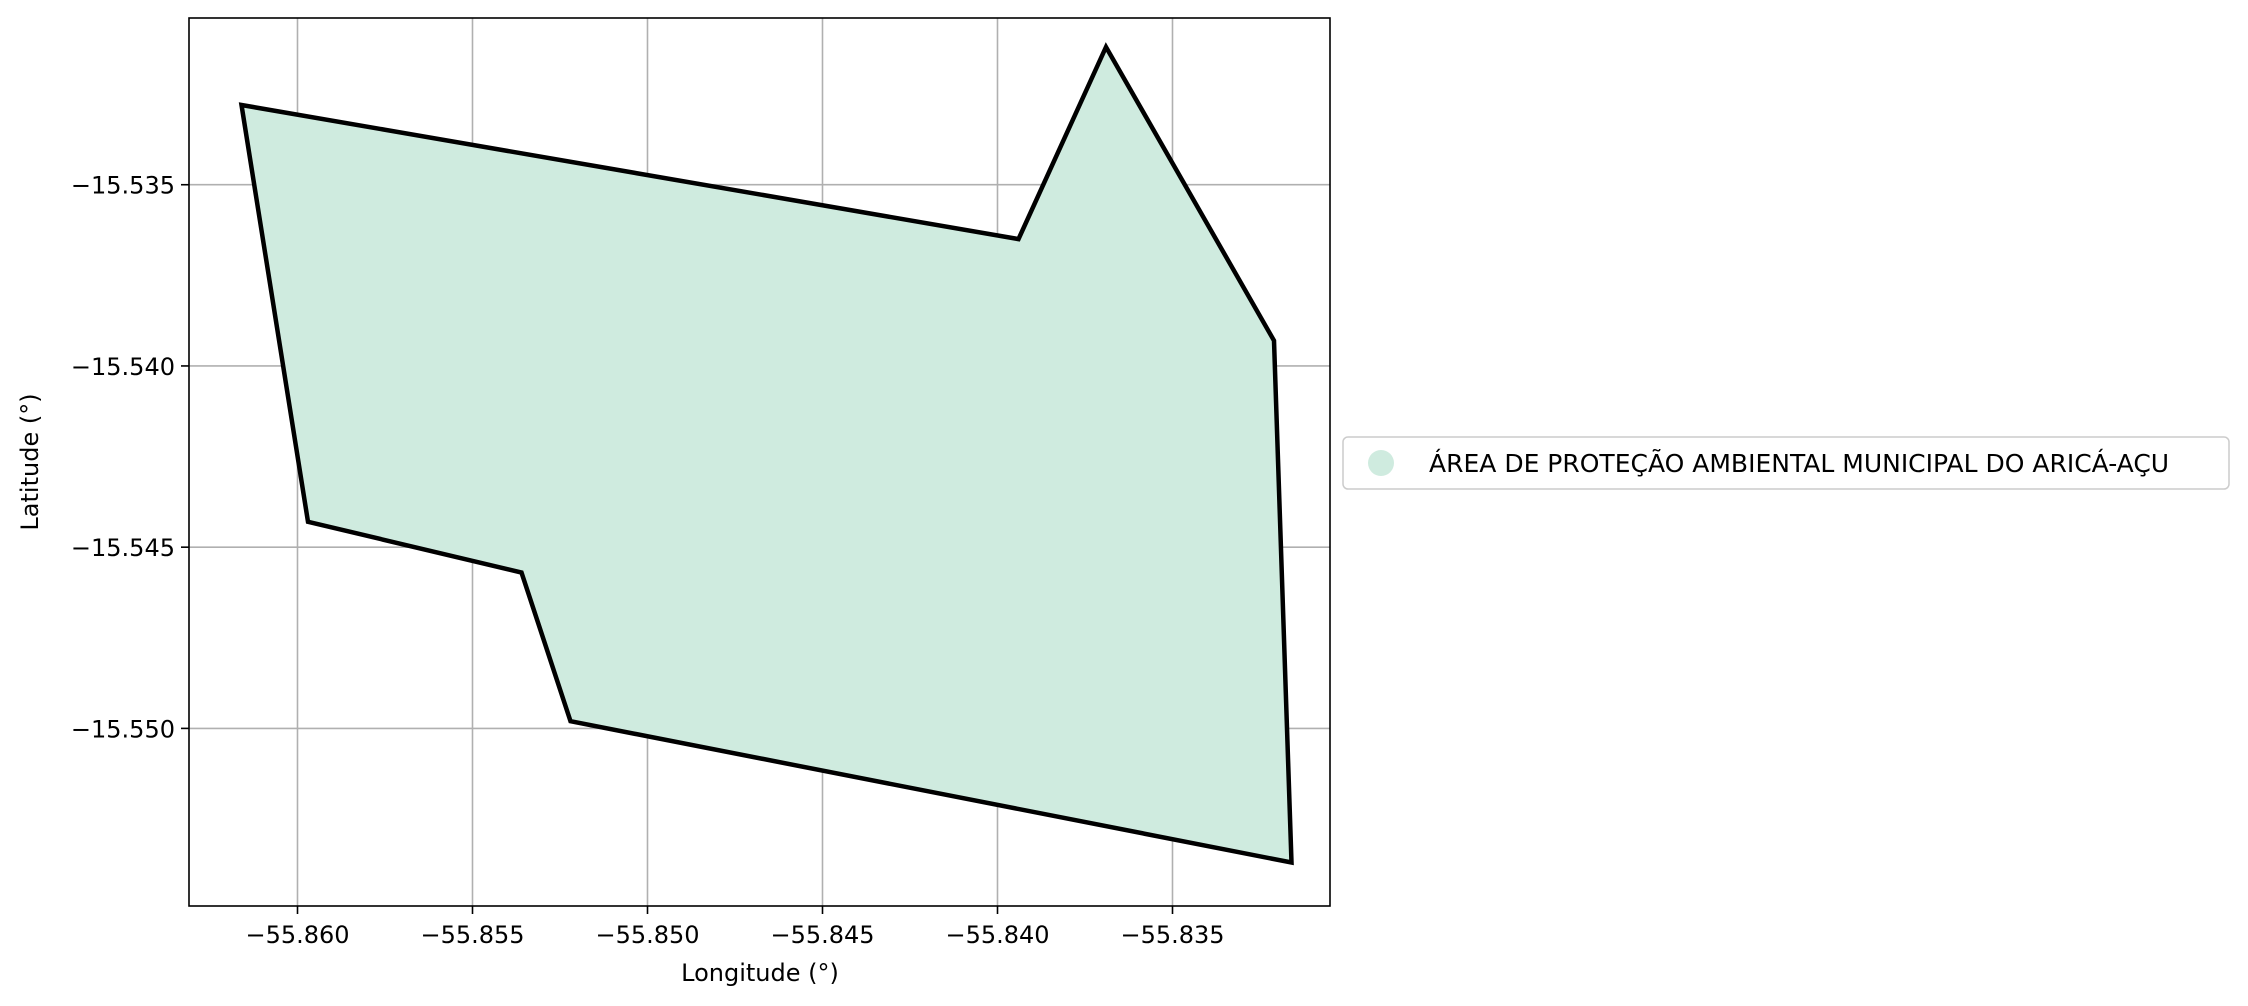 The width and height of the screenshot is (2248, 1006). I want to click on y-tick-label: −15.545, so click(123, 548).